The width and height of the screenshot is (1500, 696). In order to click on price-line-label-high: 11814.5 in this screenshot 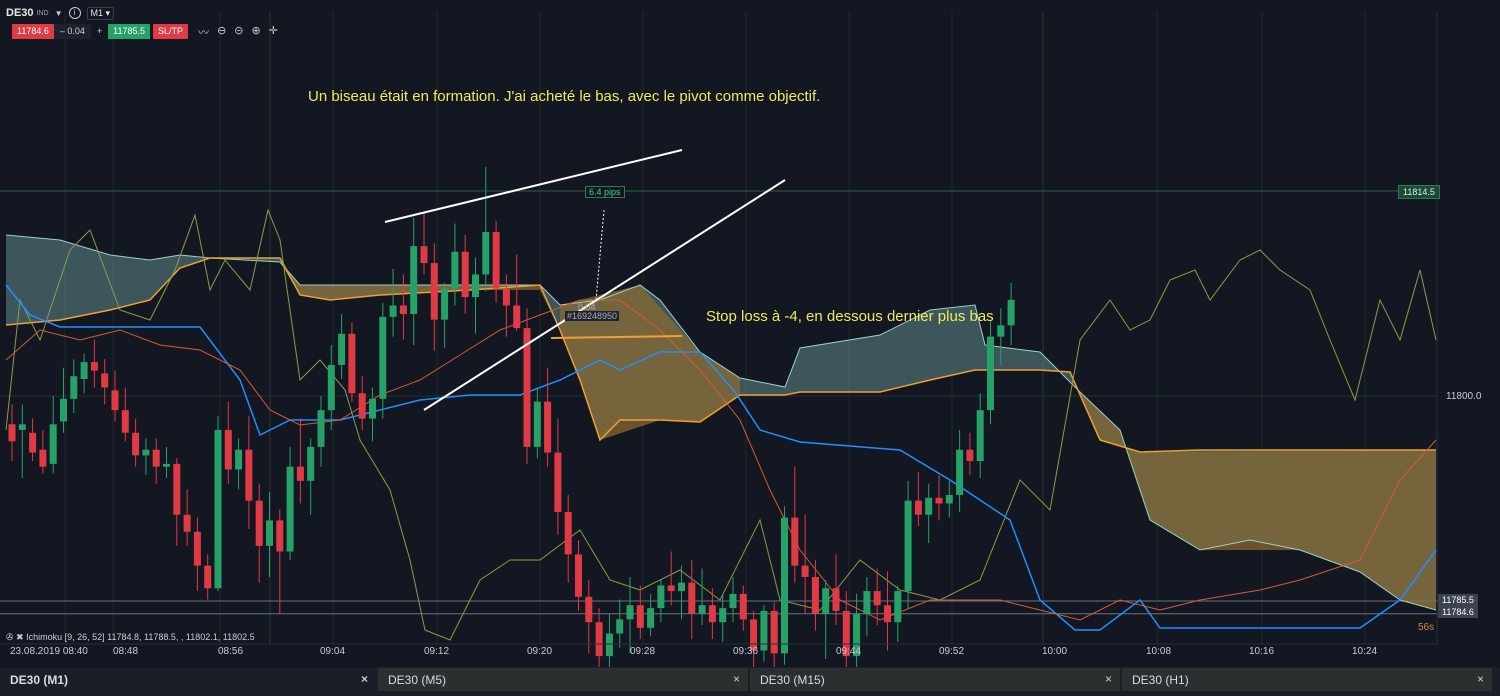, I will do `click(1419, 192)`.